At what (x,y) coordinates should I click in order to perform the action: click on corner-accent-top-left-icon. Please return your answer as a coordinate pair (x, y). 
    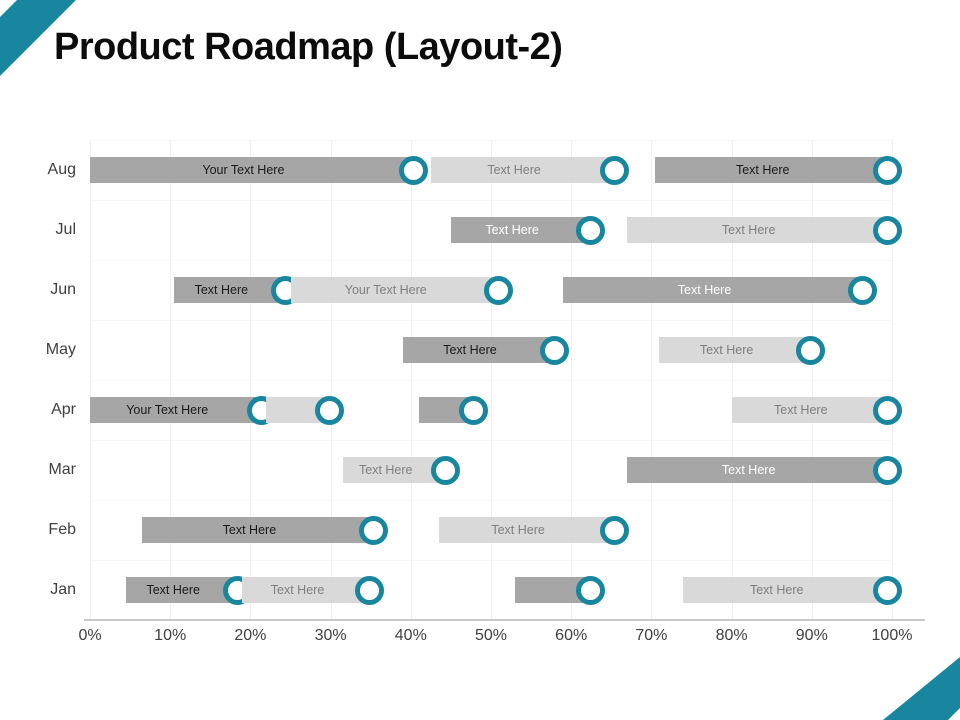
    Looking at the image, I should click on (38, 38).